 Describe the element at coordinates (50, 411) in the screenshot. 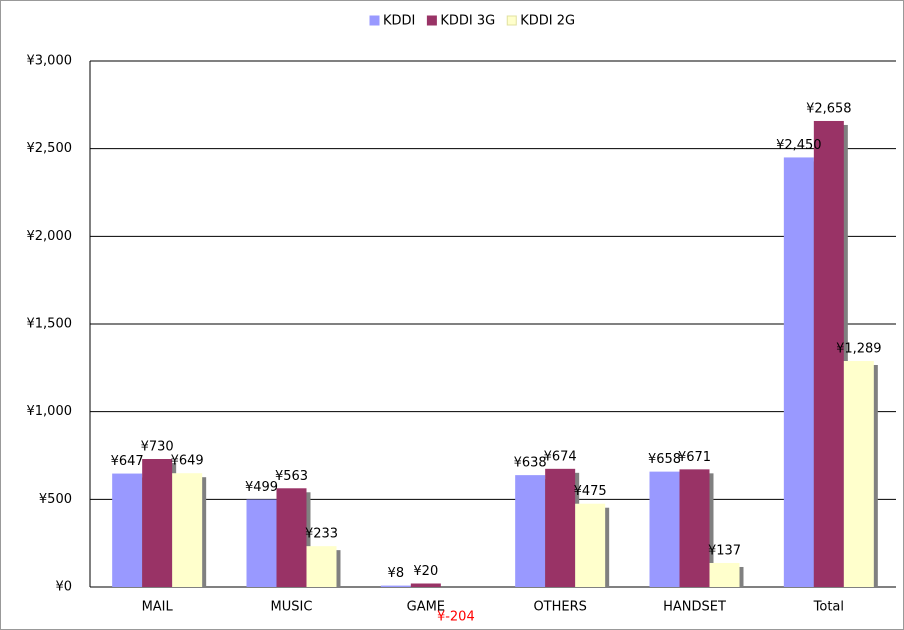

I see `y-tick-label: ¥1,000` at that location.